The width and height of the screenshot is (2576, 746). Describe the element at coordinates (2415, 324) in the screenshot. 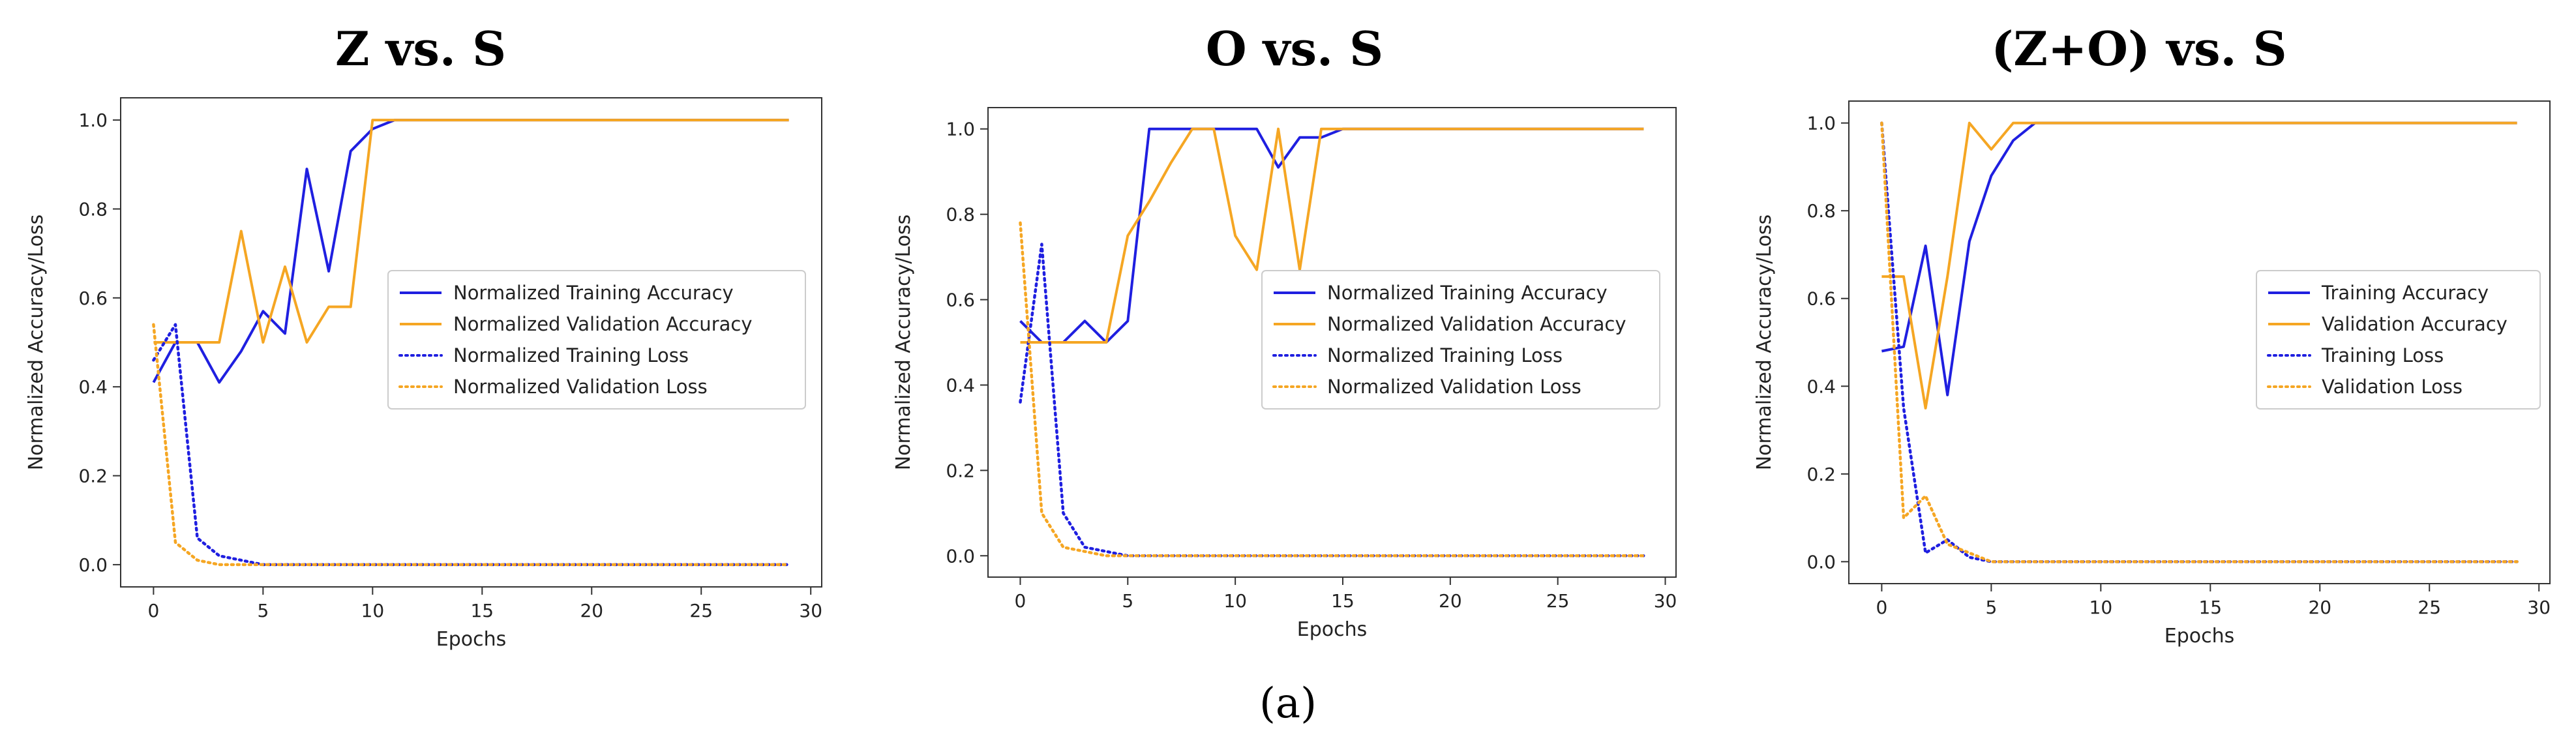

I see `legend-label: Validation Accuracy` at that location.